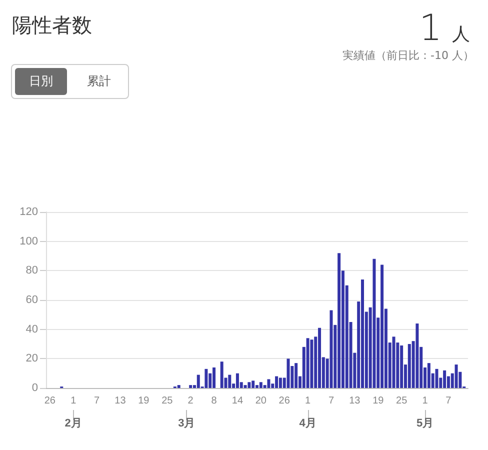 The width and height of the screenshot is (488, 450). I want to click on chart-subtitle: 実績値（前日比：-10 人）, so click(408, 55).